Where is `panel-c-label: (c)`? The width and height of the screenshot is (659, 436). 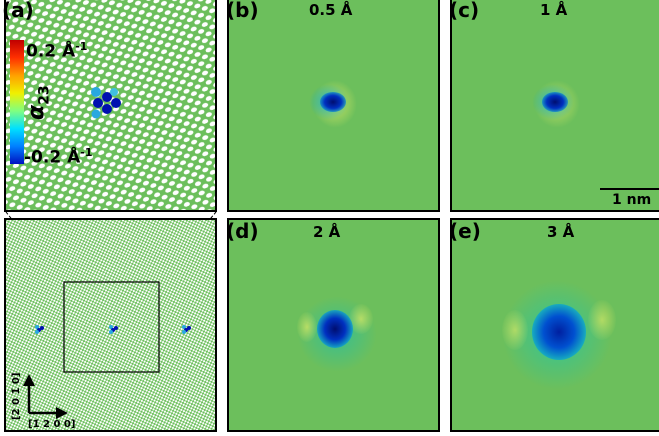
panel-c-label: (c) is located at coordinates (464, 11).